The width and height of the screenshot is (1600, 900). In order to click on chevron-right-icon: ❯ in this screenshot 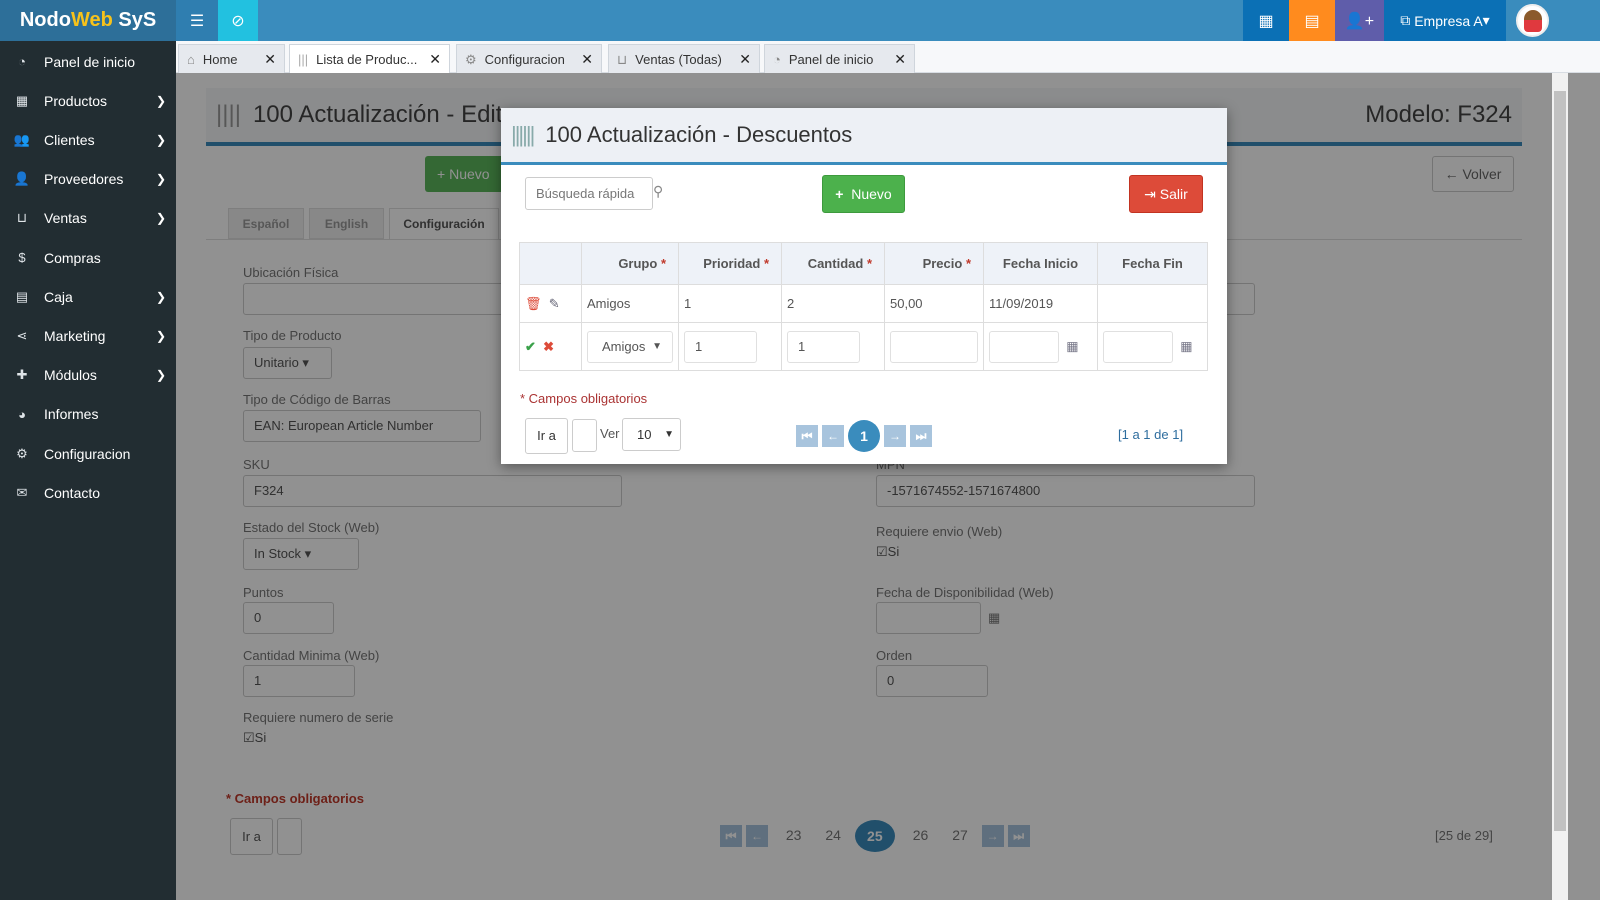, I will do `click(160, 100)`.